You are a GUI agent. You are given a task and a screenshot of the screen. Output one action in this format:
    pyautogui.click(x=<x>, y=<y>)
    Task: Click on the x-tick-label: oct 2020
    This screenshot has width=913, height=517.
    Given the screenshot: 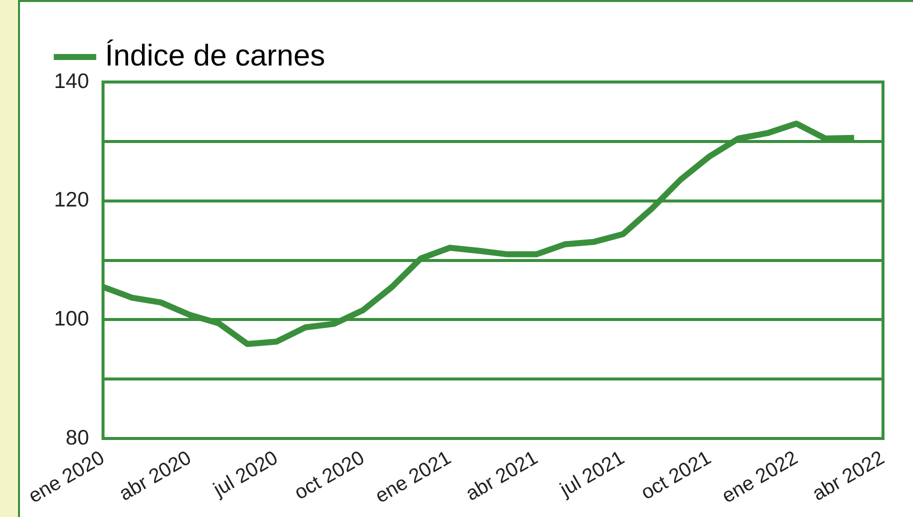 What is the action you would take?
    pyautogui.click(x=329, y=475)
    